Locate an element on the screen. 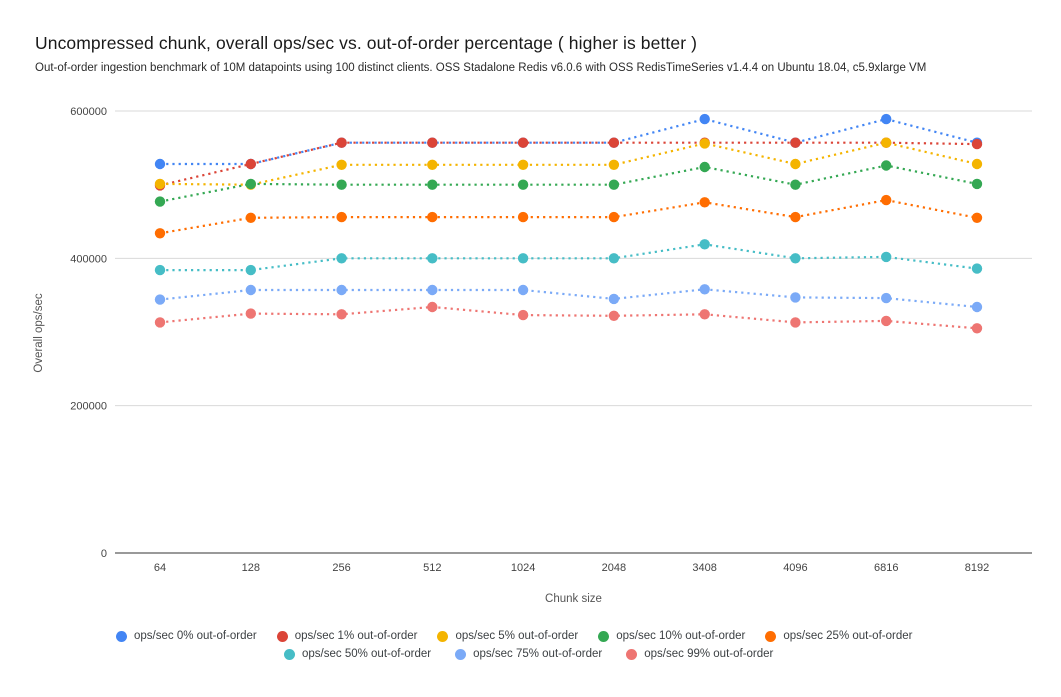 The width and height of the screenshot is (1061, 697). legend-item-0: ops/sec 0% out-of-order is located at coordinates (186, 636).